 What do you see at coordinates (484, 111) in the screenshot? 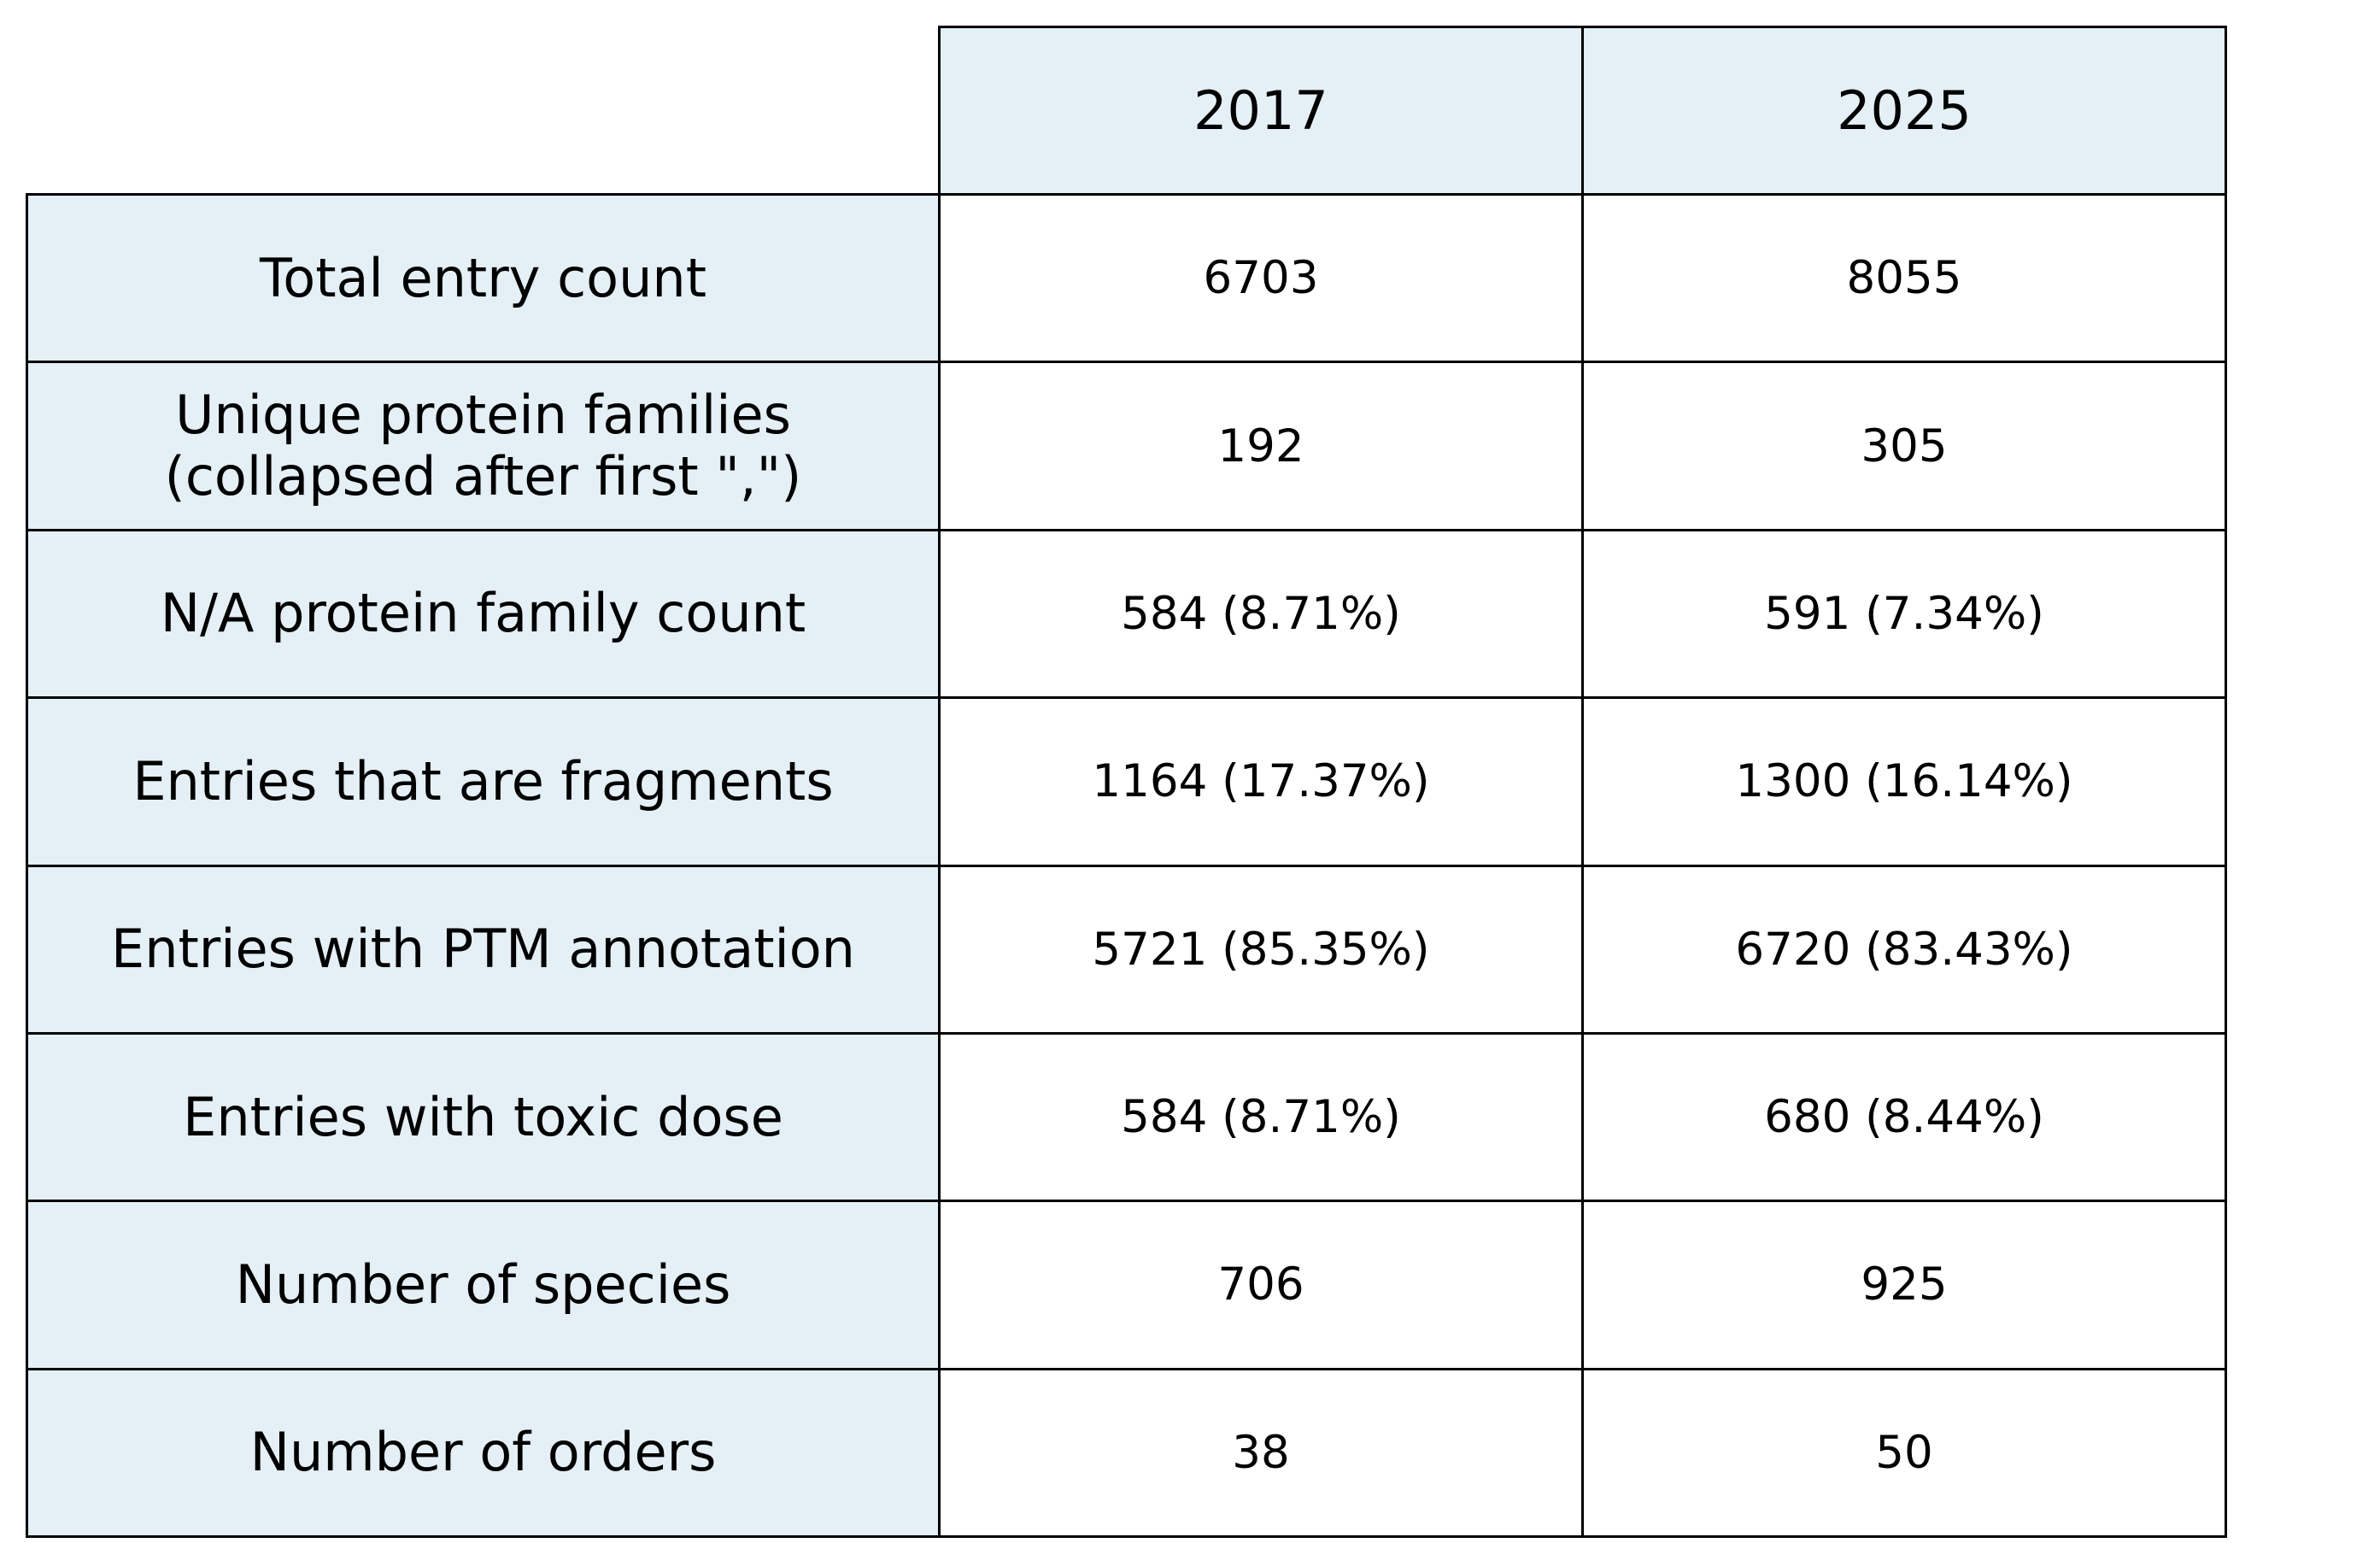
I see `empty-corner-cell` at bounding box center [484, 111].